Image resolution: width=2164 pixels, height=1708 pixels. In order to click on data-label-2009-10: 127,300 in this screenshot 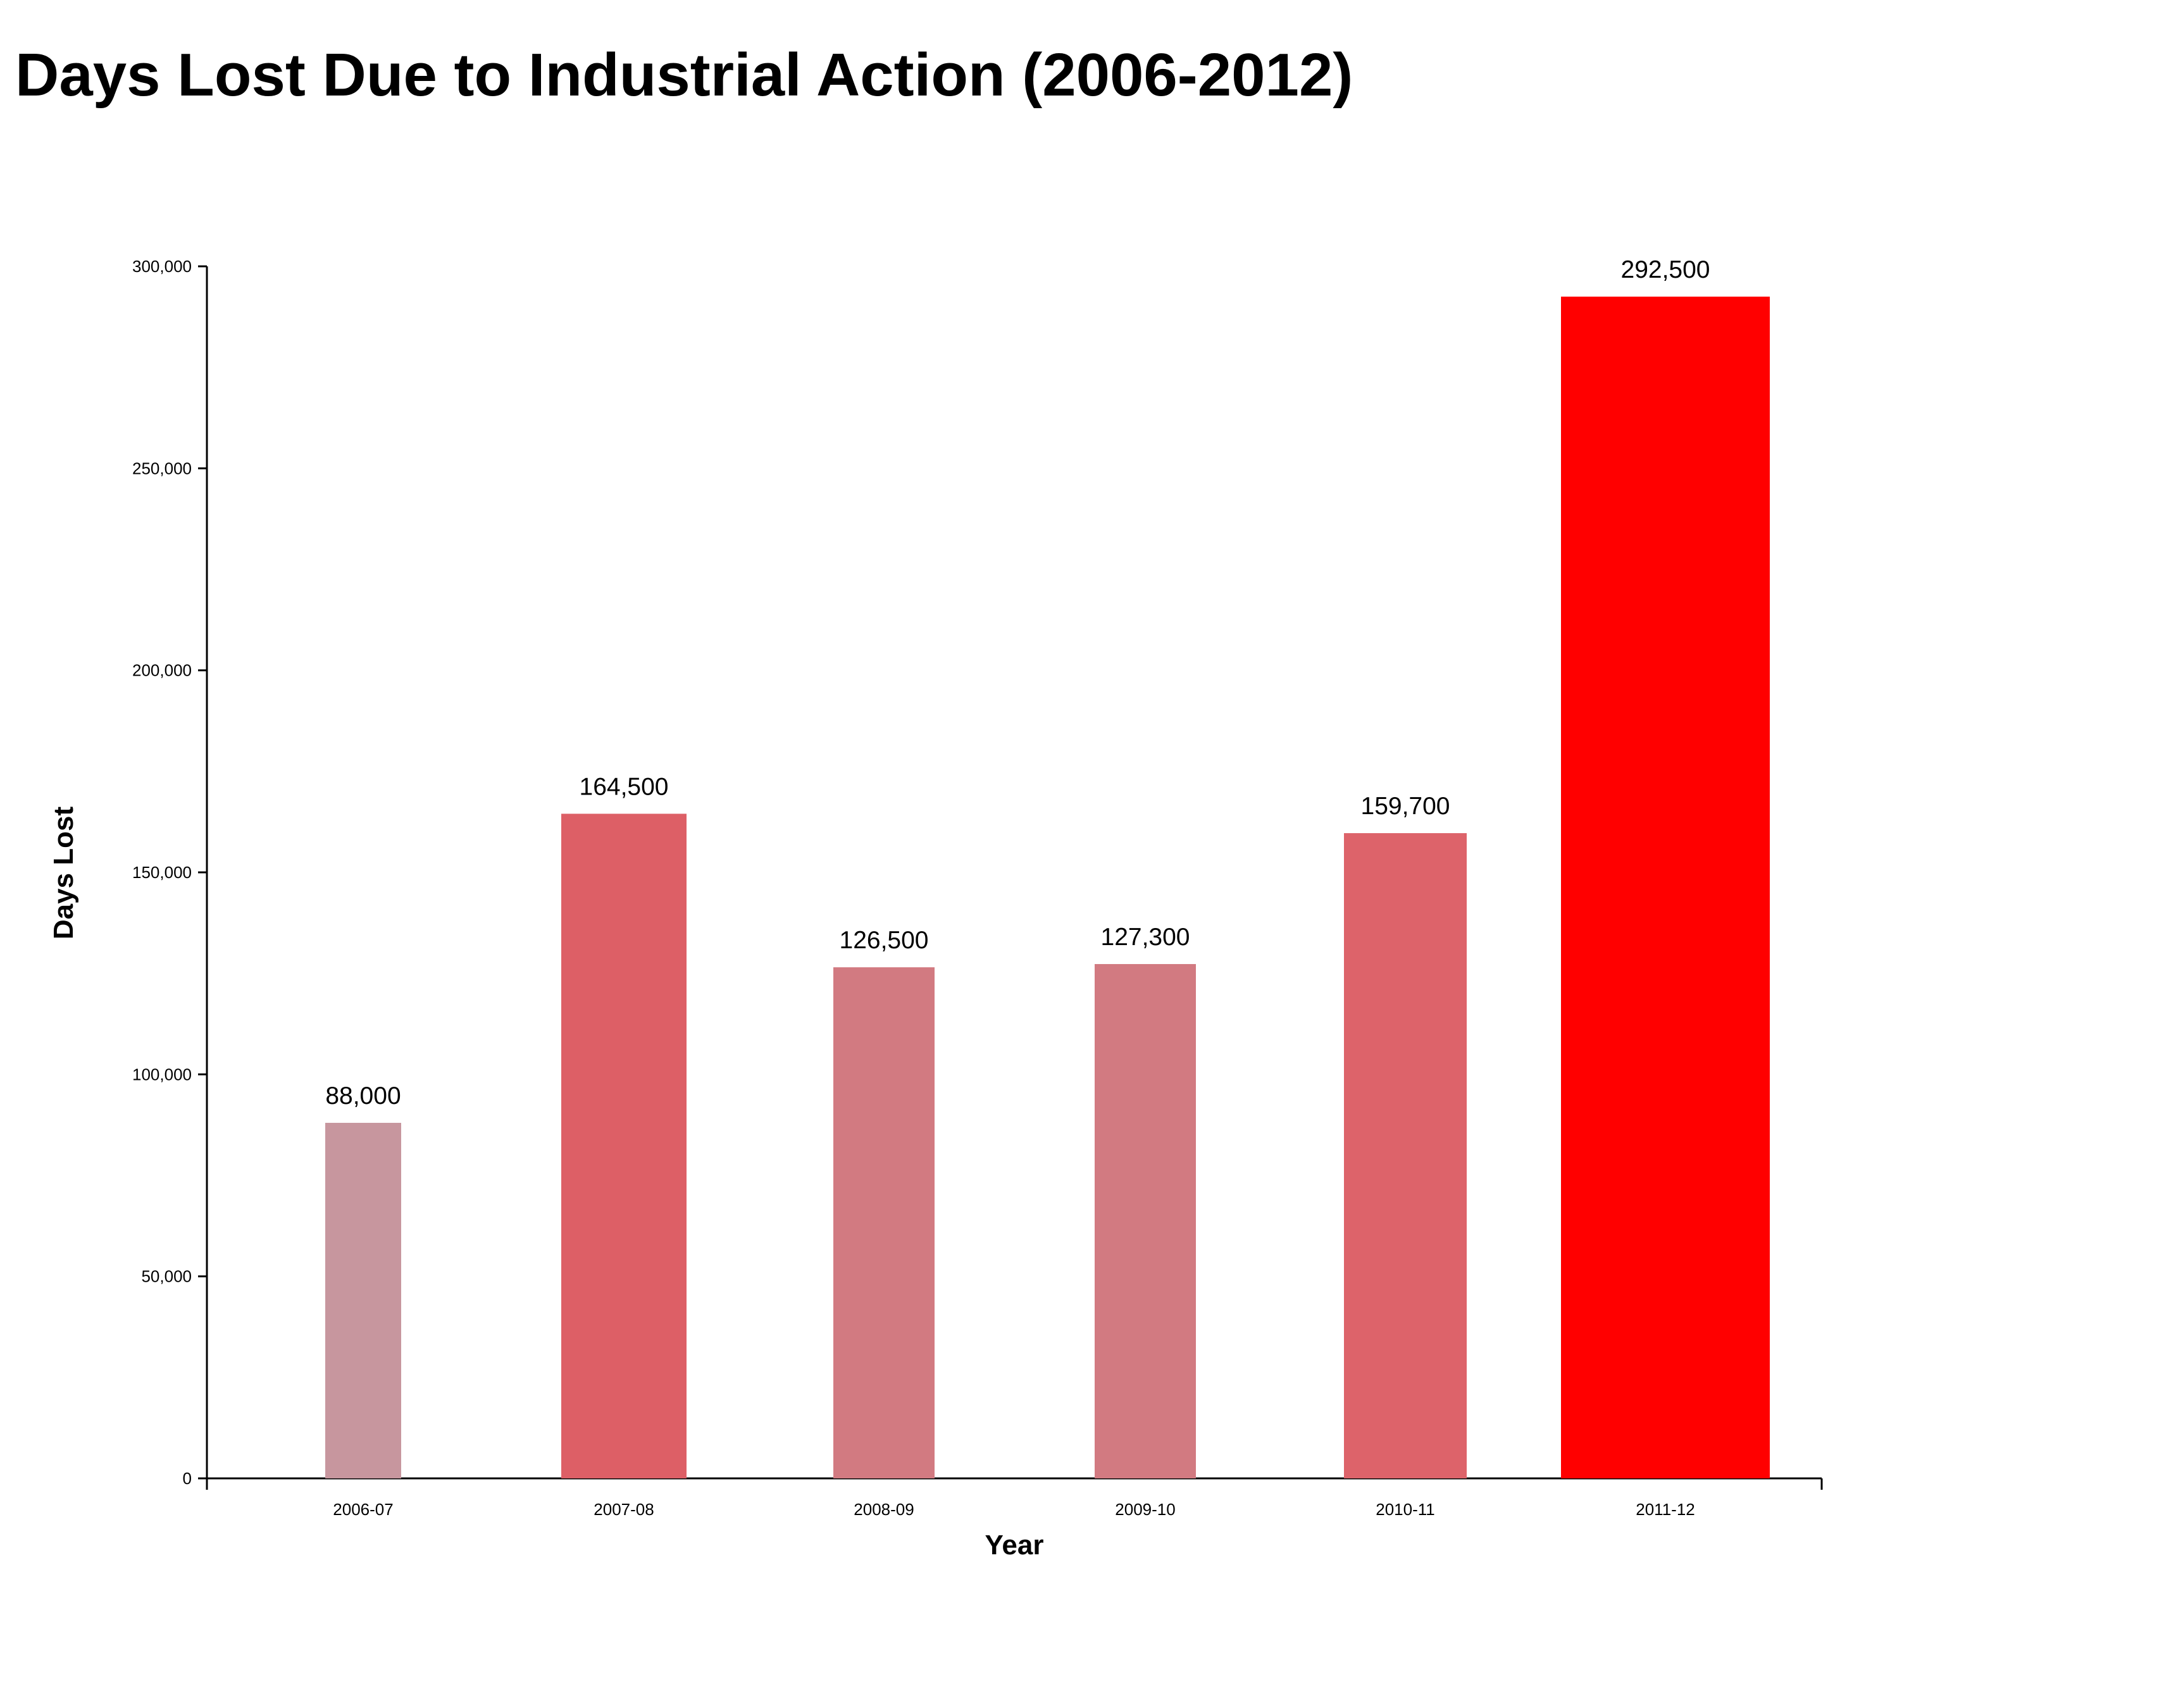, I will do `click(1145, 937)`.